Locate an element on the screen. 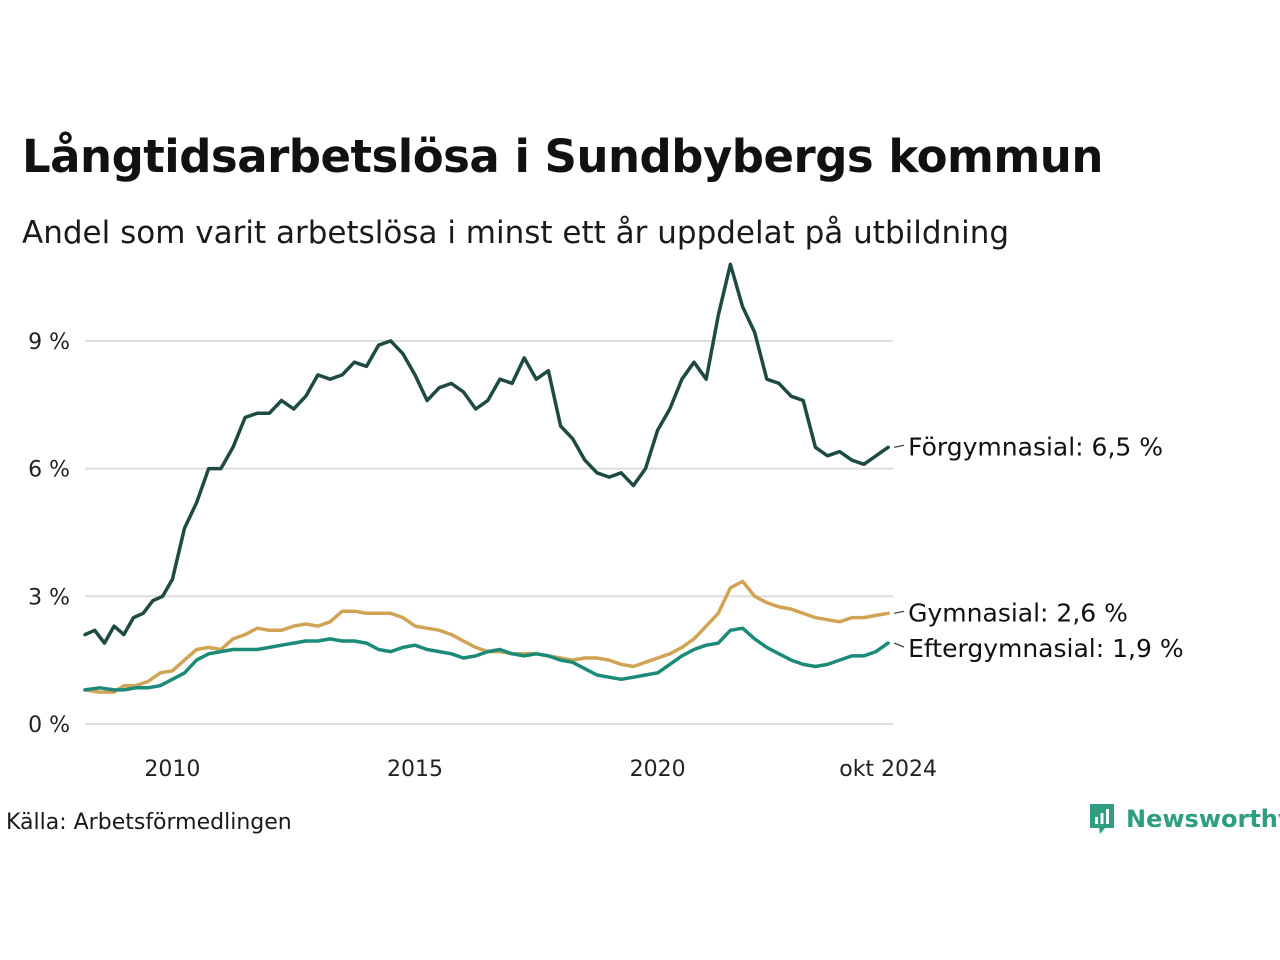  series-line-gymnasial is located at coordinates (486, 636).